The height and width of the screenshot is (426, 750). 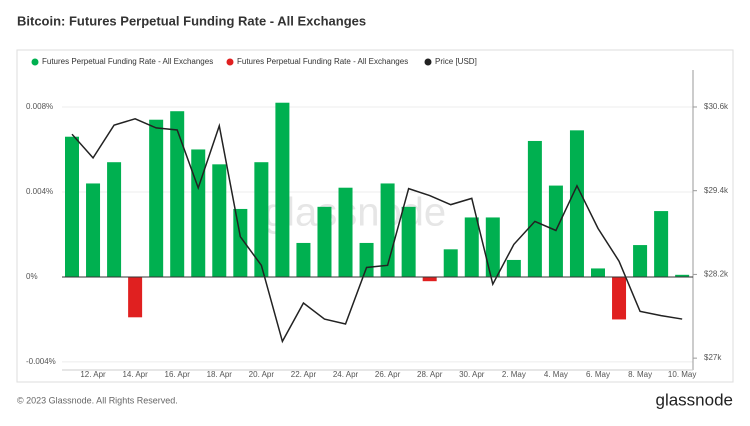 What do you see at coordinates (355, 213) in the screenshot?
I see `watermark: glassnode` at bounding box center [355, 213].